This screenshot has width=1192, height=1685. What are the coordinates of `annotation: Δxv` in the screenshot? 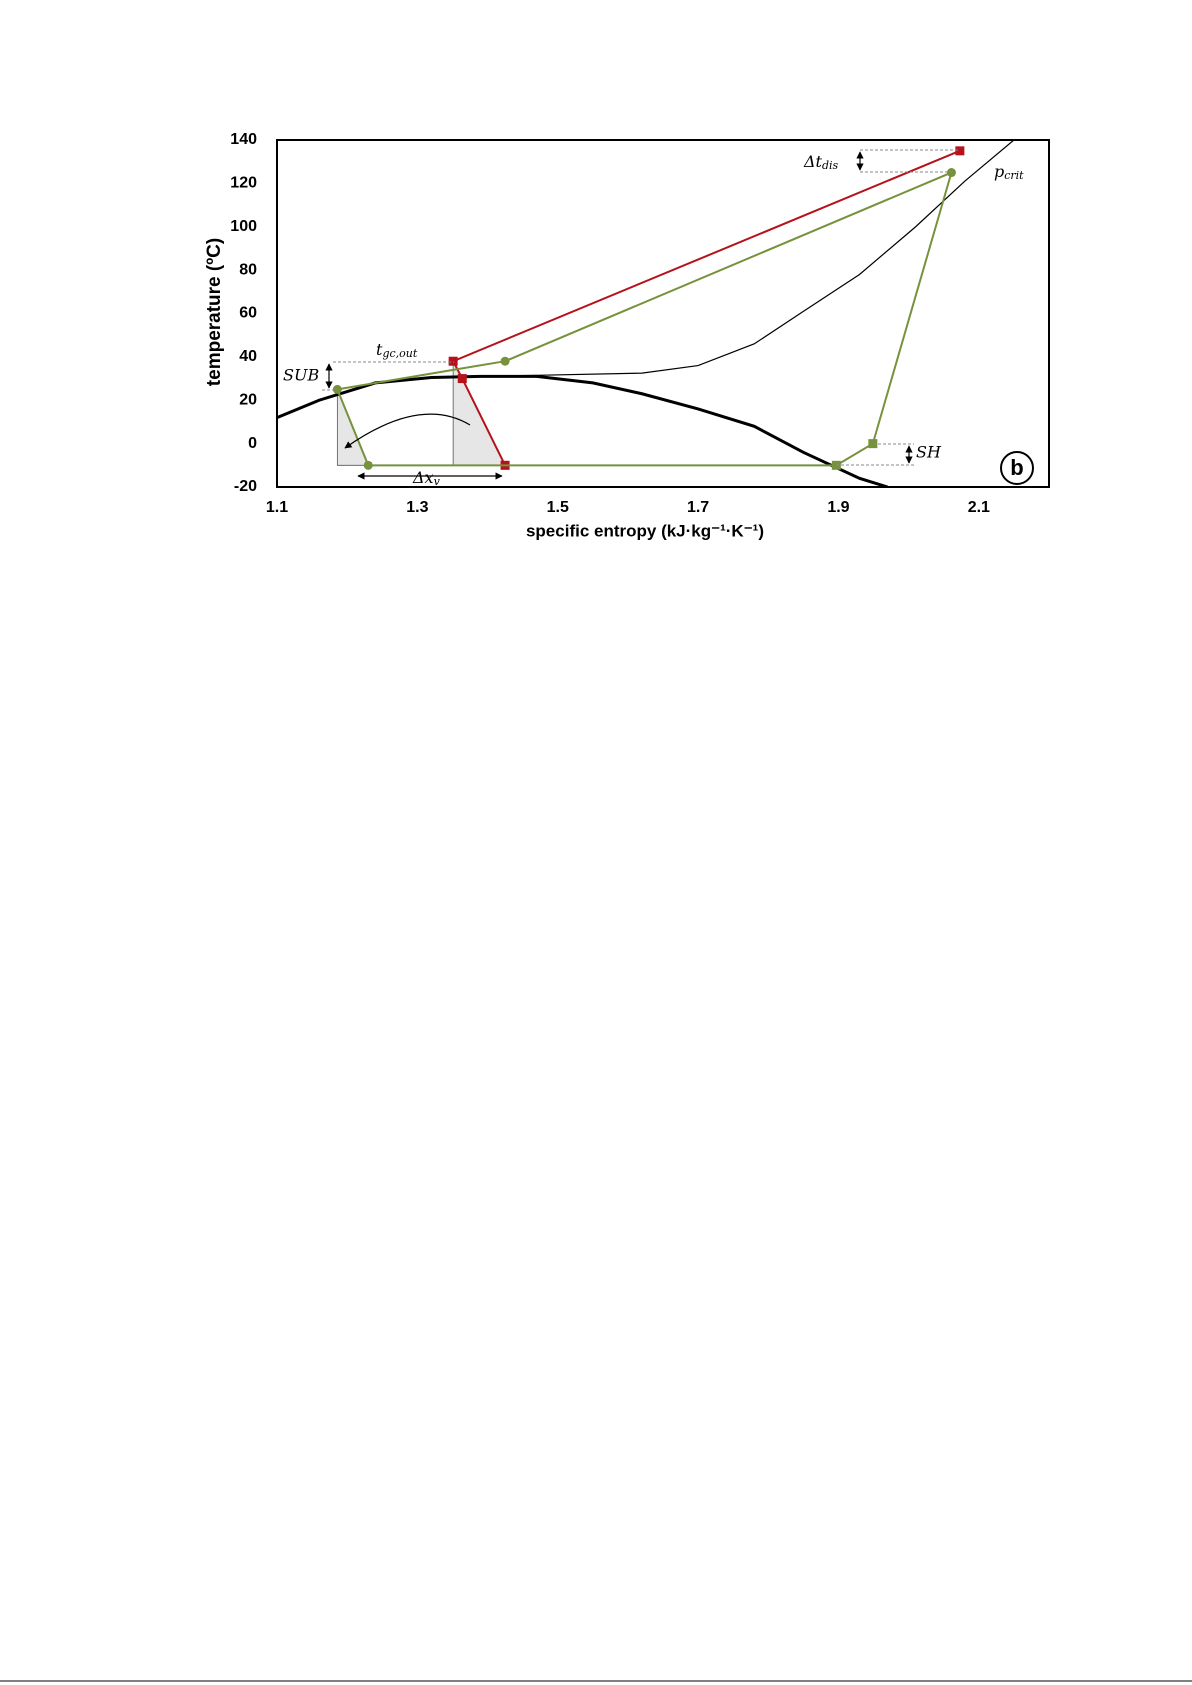 It's located at (426, 478).